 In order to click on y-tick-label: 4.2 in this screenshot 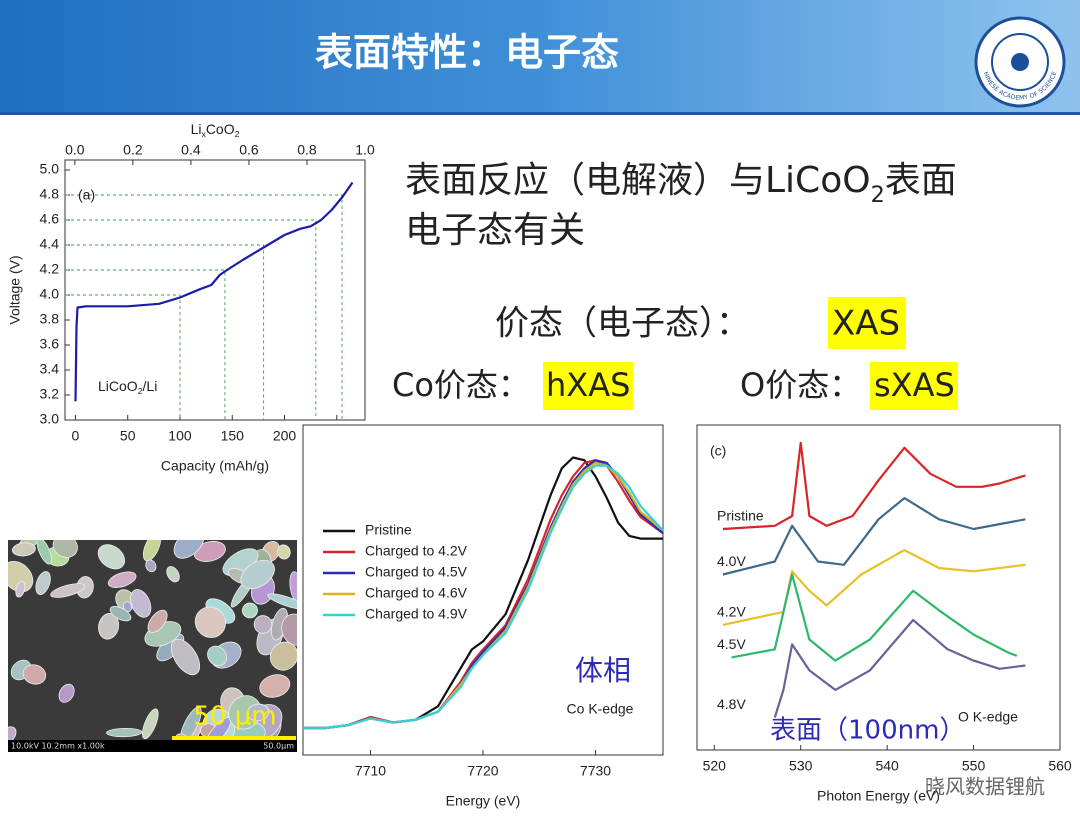, I will do `click(50, 269)`.